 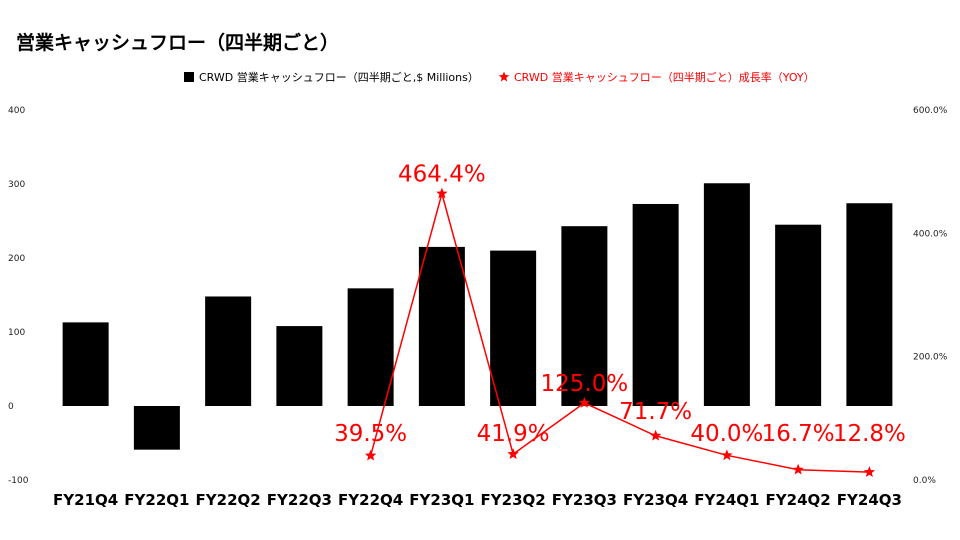 I want to click on category-label: FY24Q1, so click(x=726, y=500).